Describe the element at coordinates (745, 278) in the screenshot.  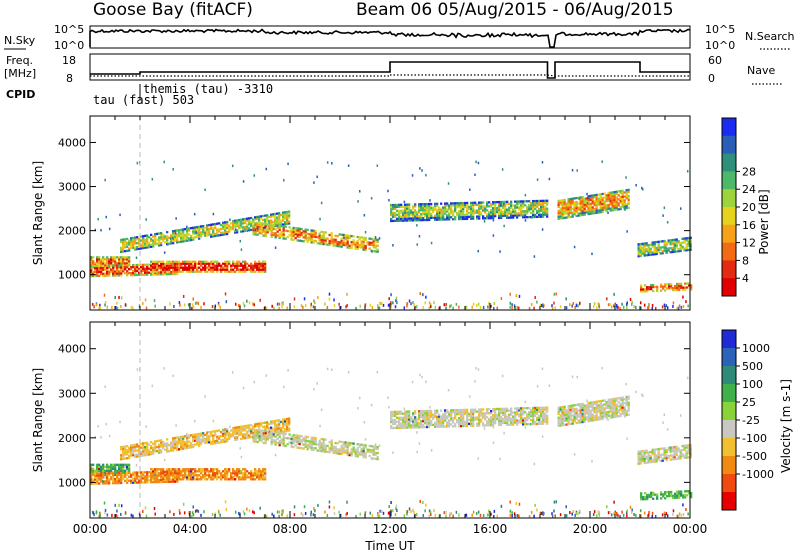
I see `power-colorbar-tick-label: 4` at that location.